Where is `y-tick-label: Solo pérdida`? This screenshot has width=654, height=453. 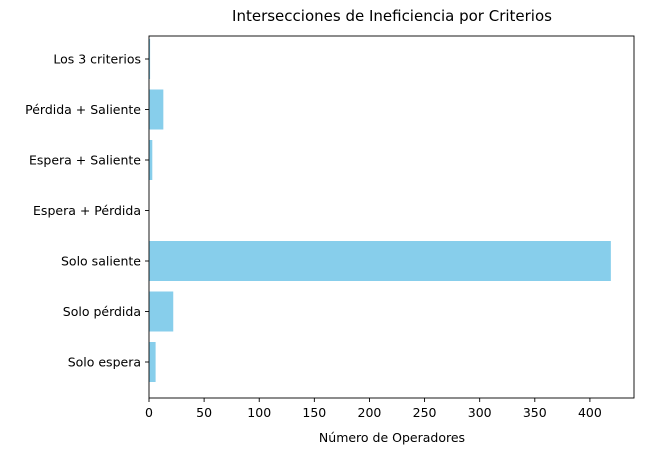
y-tick-label: Solo pérdida is located at coordinates (102, 311).